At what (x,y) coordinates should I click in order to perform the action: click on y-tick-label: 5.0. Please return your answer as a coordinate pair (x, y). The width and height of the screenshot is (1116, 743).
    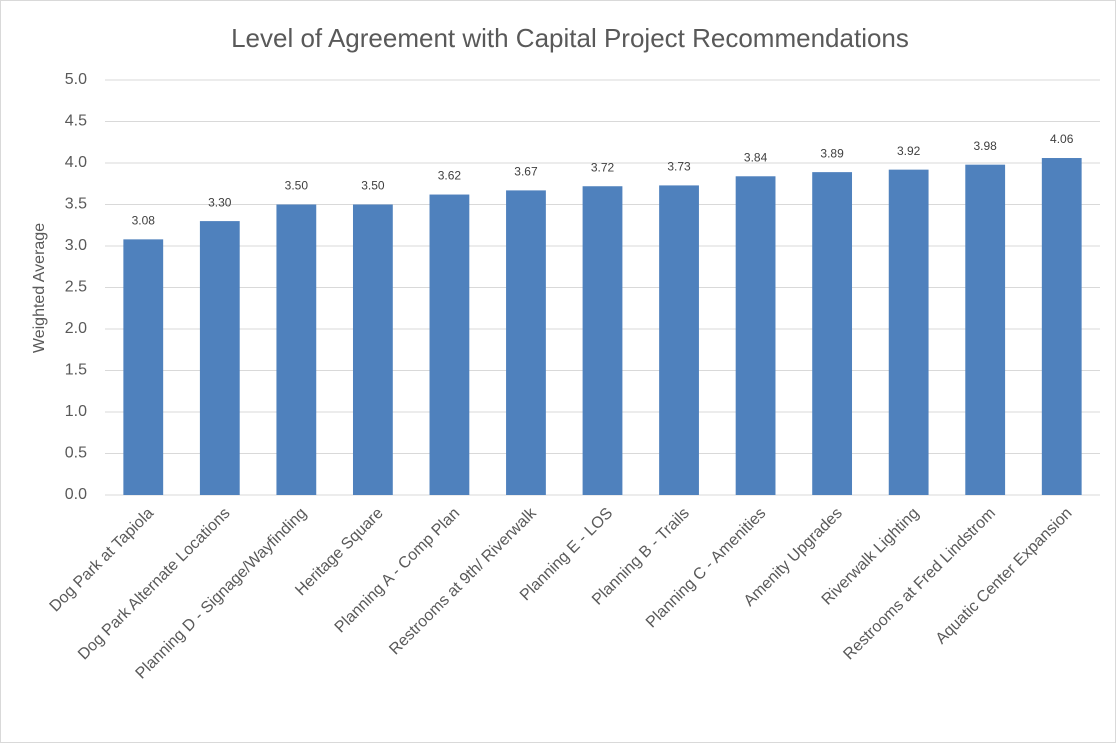
    Looking at the image, I should click on (76, 79).